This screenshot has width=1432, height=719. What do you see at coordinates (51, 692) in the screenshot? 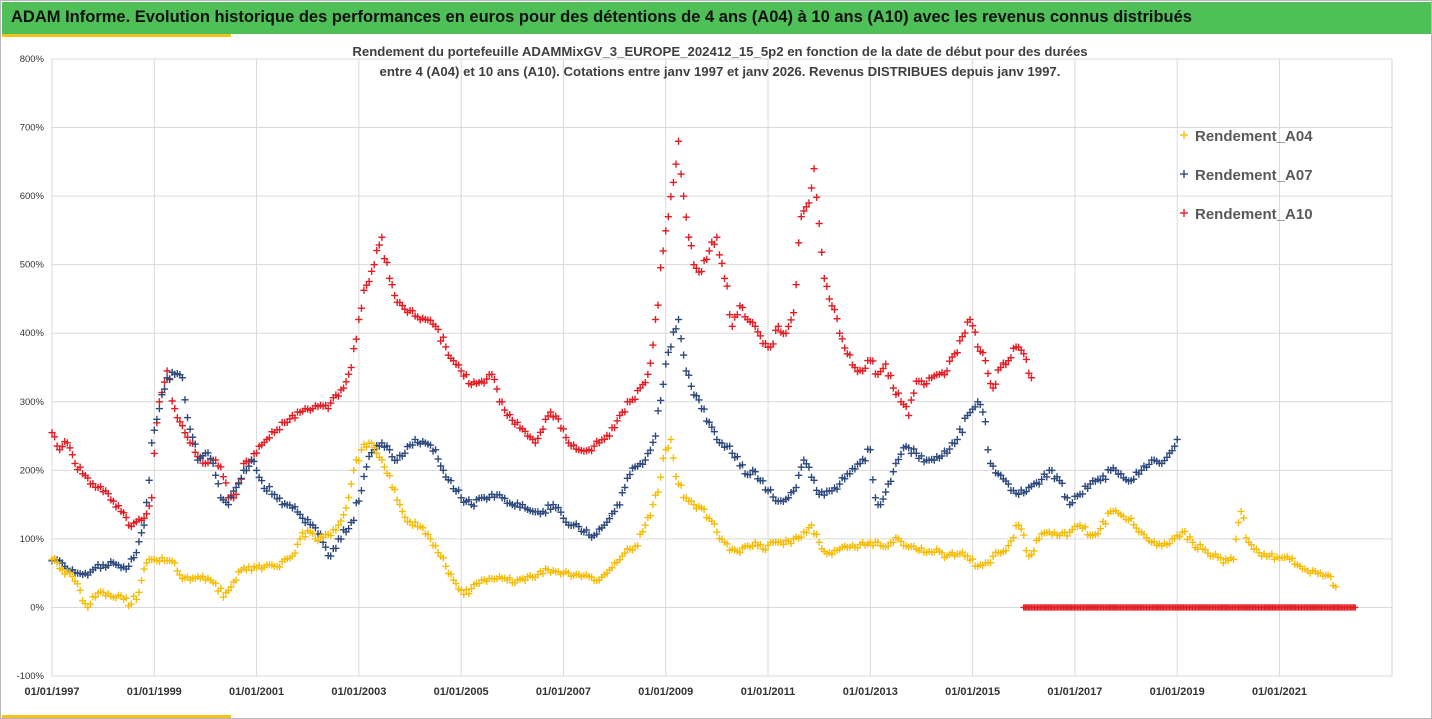
I see `x-tick-label: 01/01/1997` at bounding box center [51, 692].